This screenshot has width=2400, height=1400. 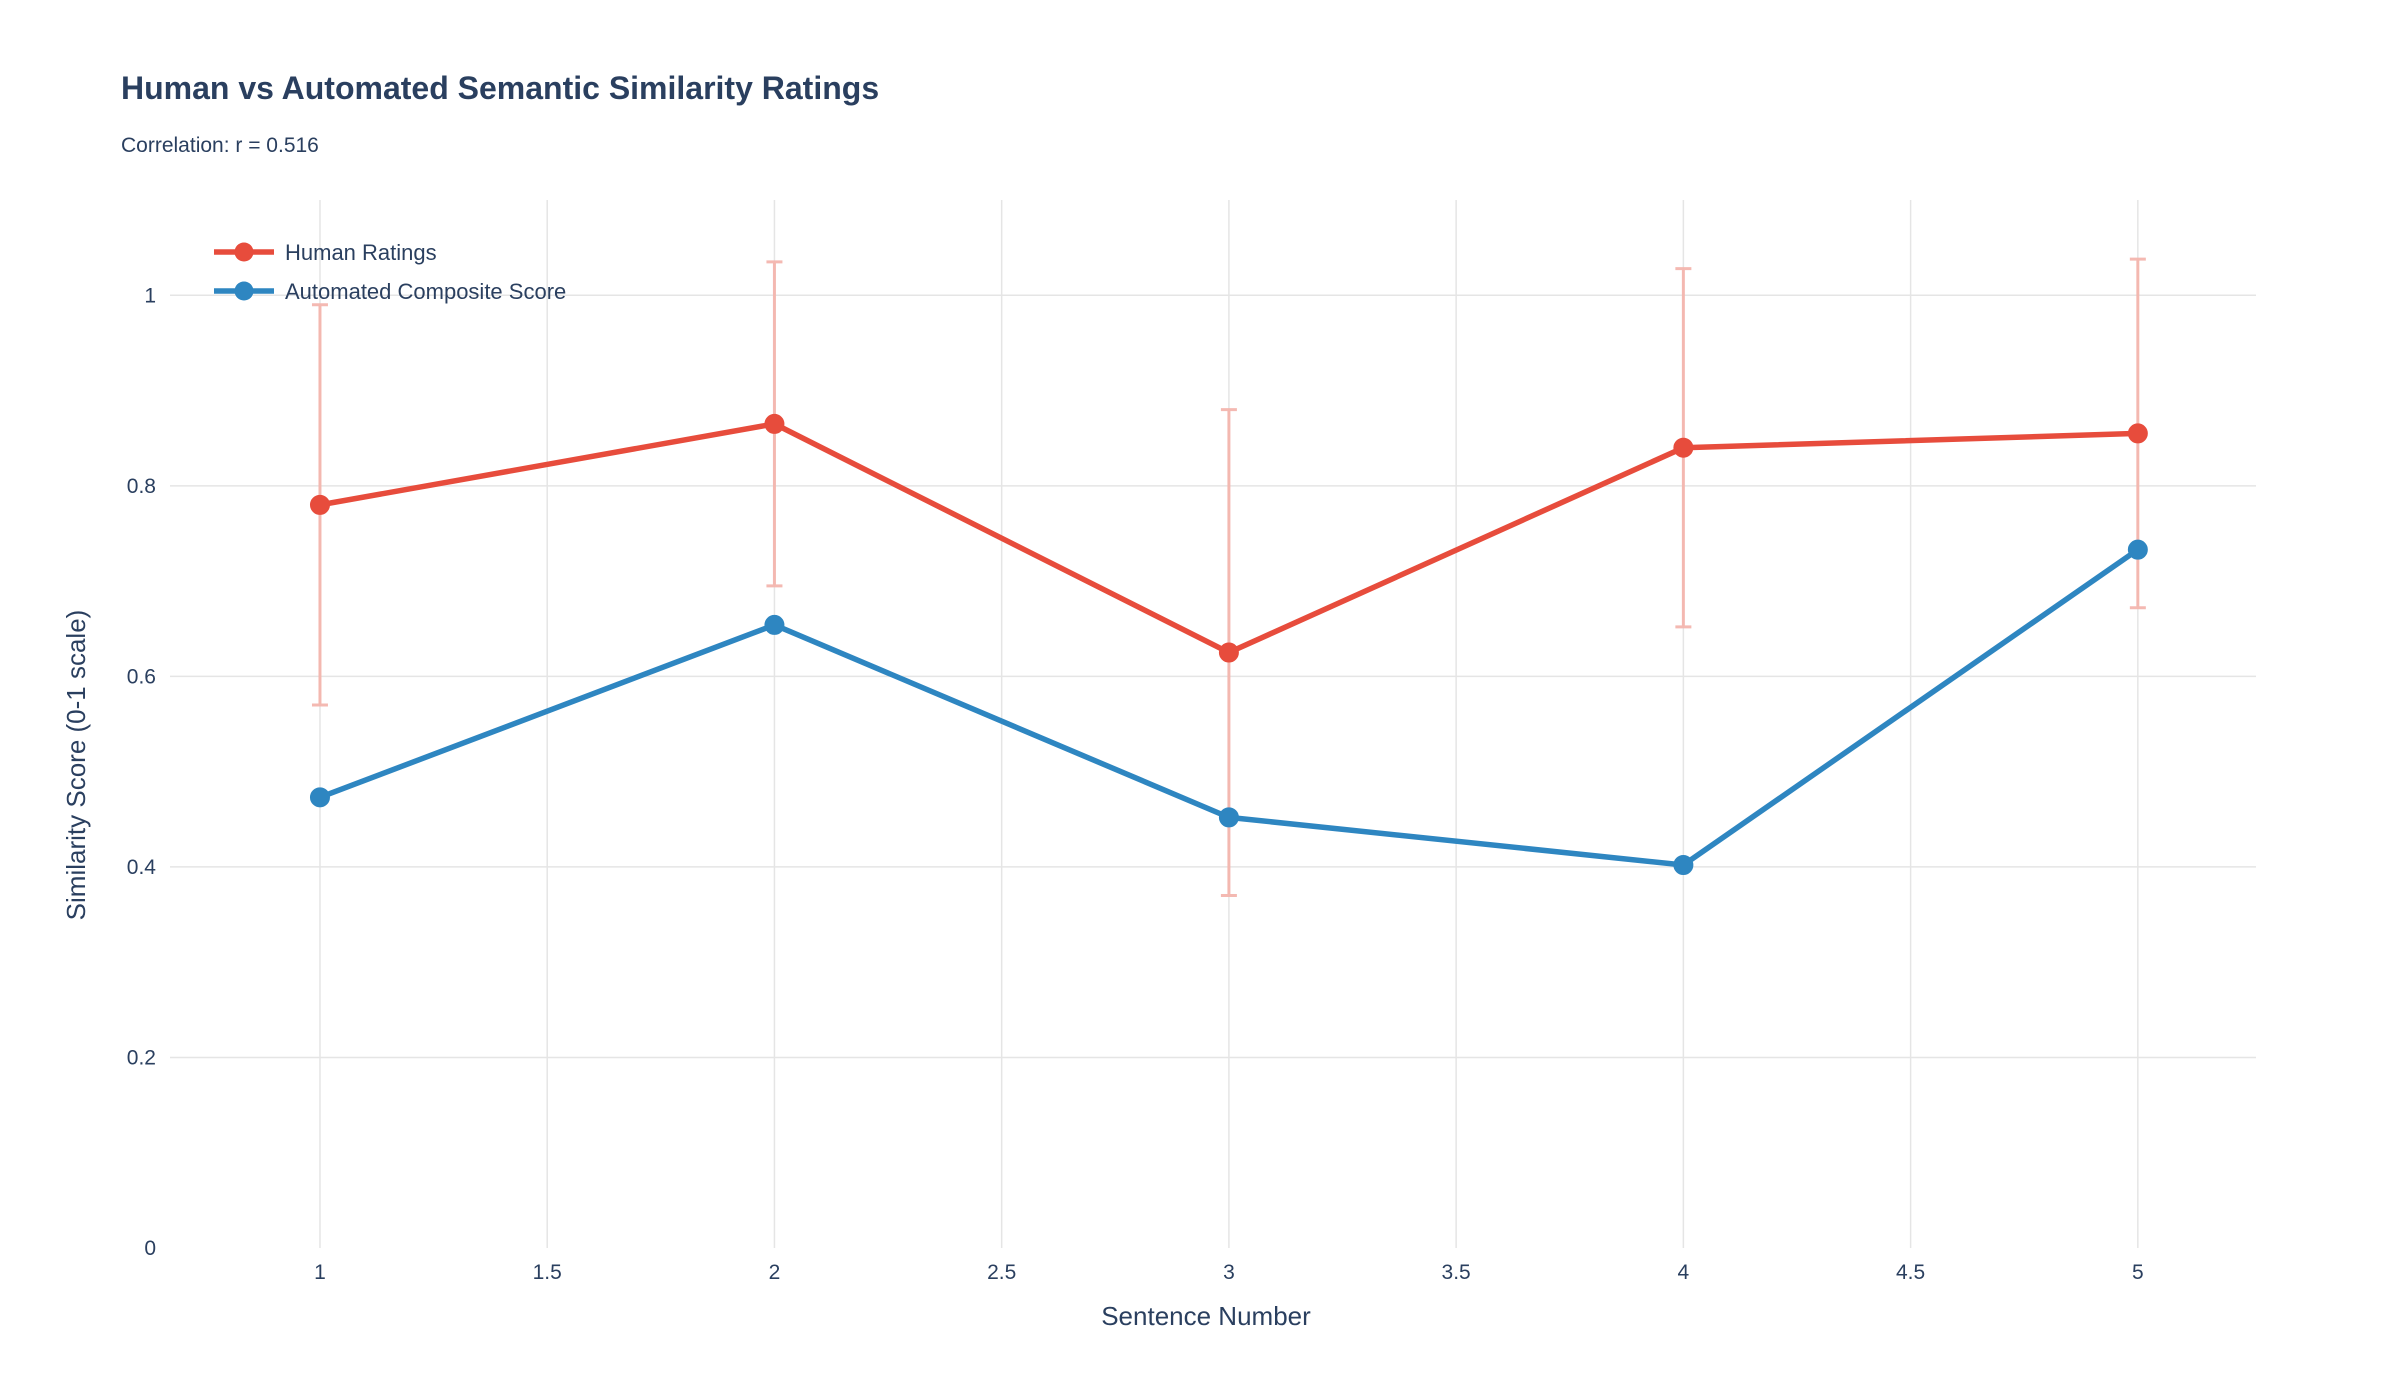 I want to click on y-tick-label: 0.8, so click(x=141, y=486).